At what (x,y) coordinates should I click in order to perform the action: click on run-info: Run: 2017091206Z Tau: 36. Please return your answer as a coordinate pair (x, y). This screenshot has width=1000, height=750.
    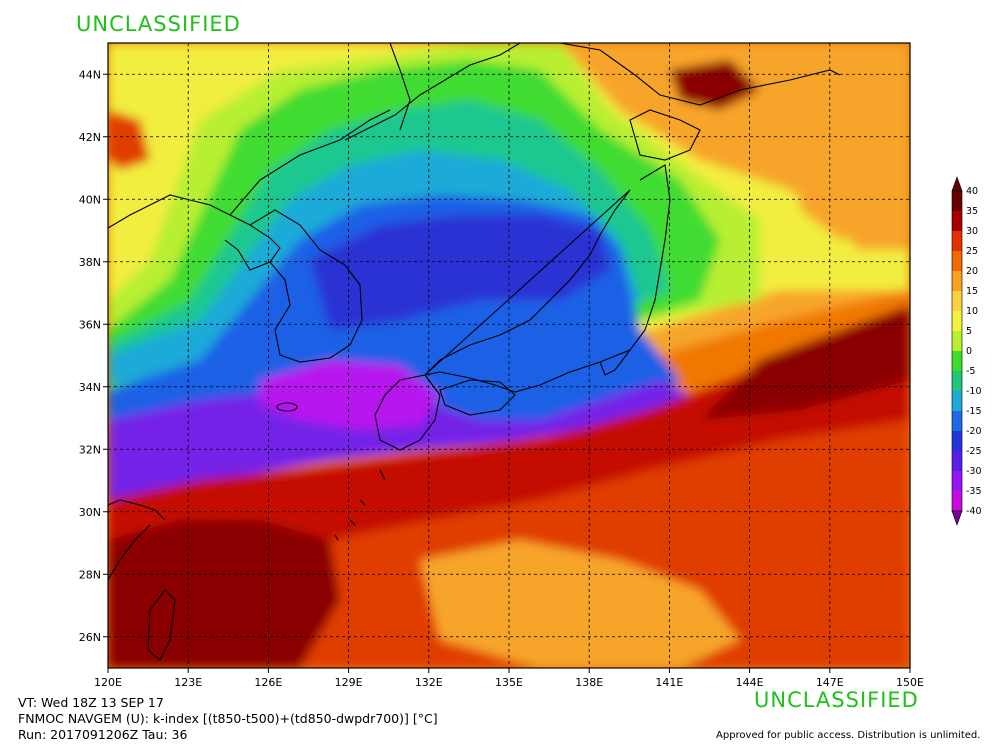
    Looking at the image, I should click on (103, 734).